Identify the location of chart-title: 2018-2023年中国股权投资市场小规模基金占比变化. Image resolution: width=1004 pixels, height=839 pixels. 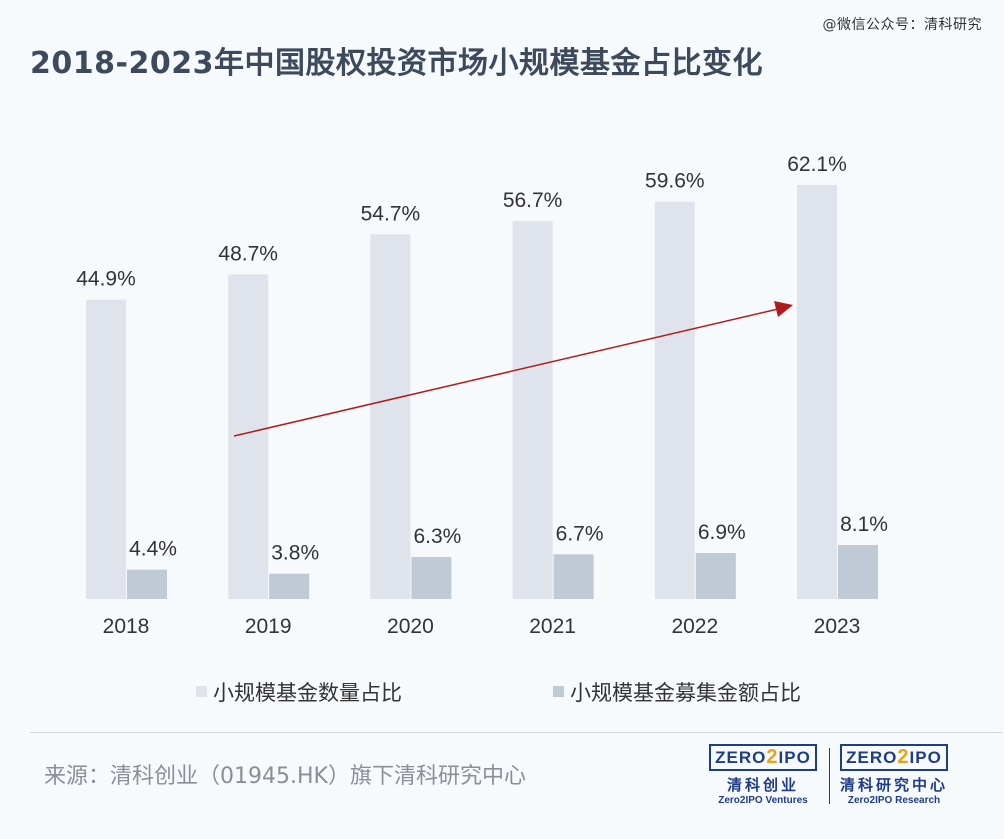
(396, 63).